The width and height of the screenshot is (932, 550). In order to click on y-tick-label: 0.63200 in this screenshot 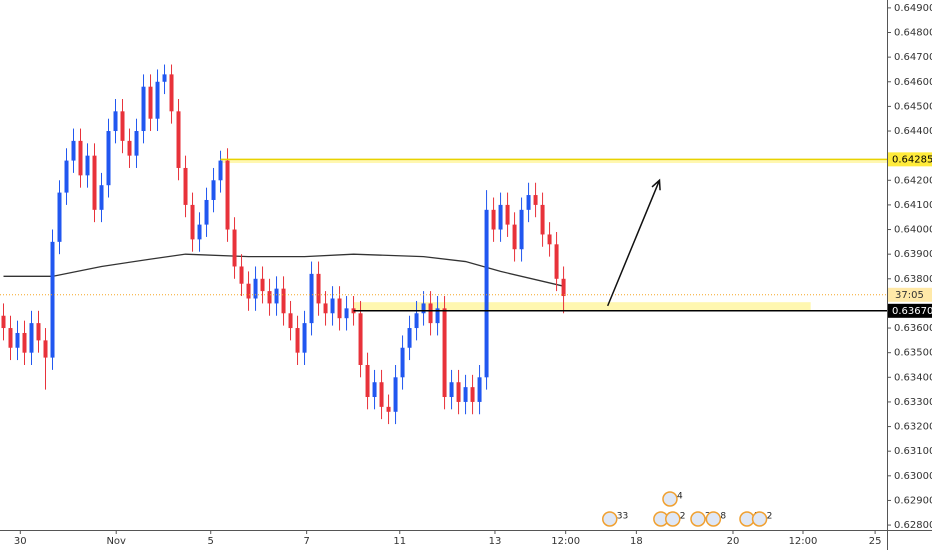, I will do `click(913, 427)`.